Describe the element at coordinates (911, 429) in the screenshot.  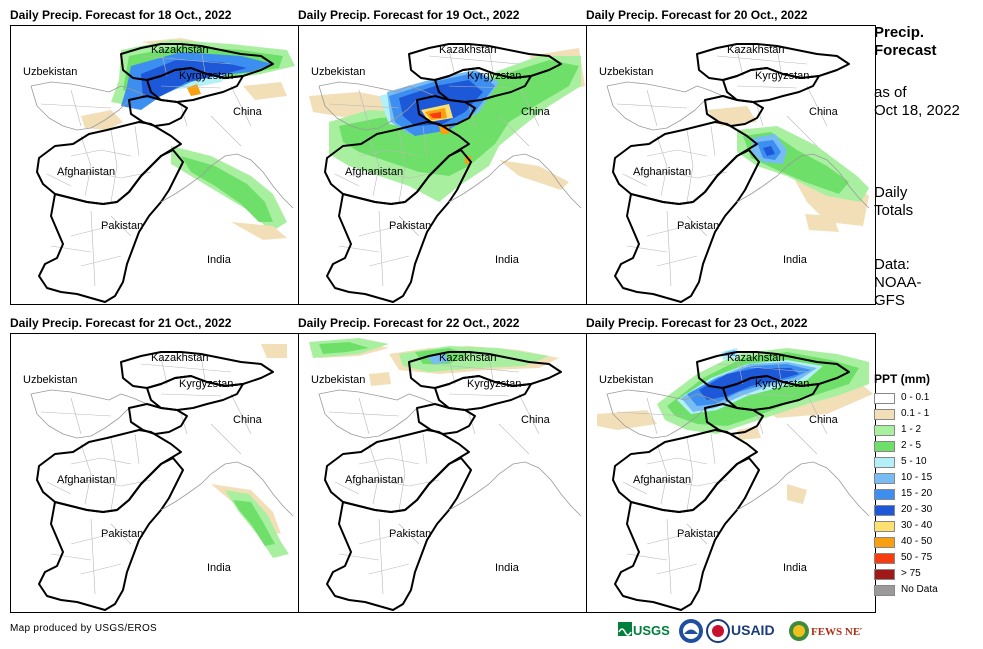
I see `legend-label: 1 - 2` at that location.